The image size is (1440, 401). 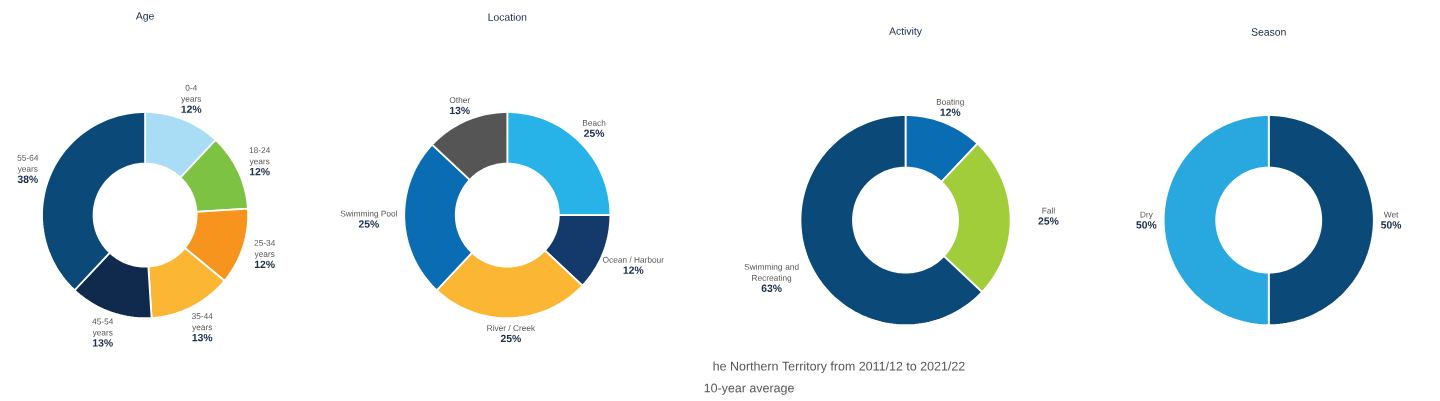 I want to click on chart-title: Season, so click(x=1268, y=32).